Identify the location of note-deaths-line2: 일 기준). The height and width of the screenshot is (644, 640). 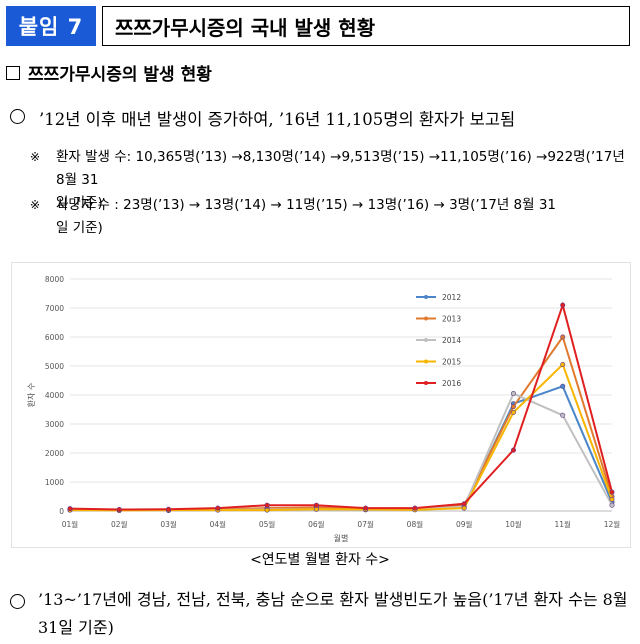
(79, 228).